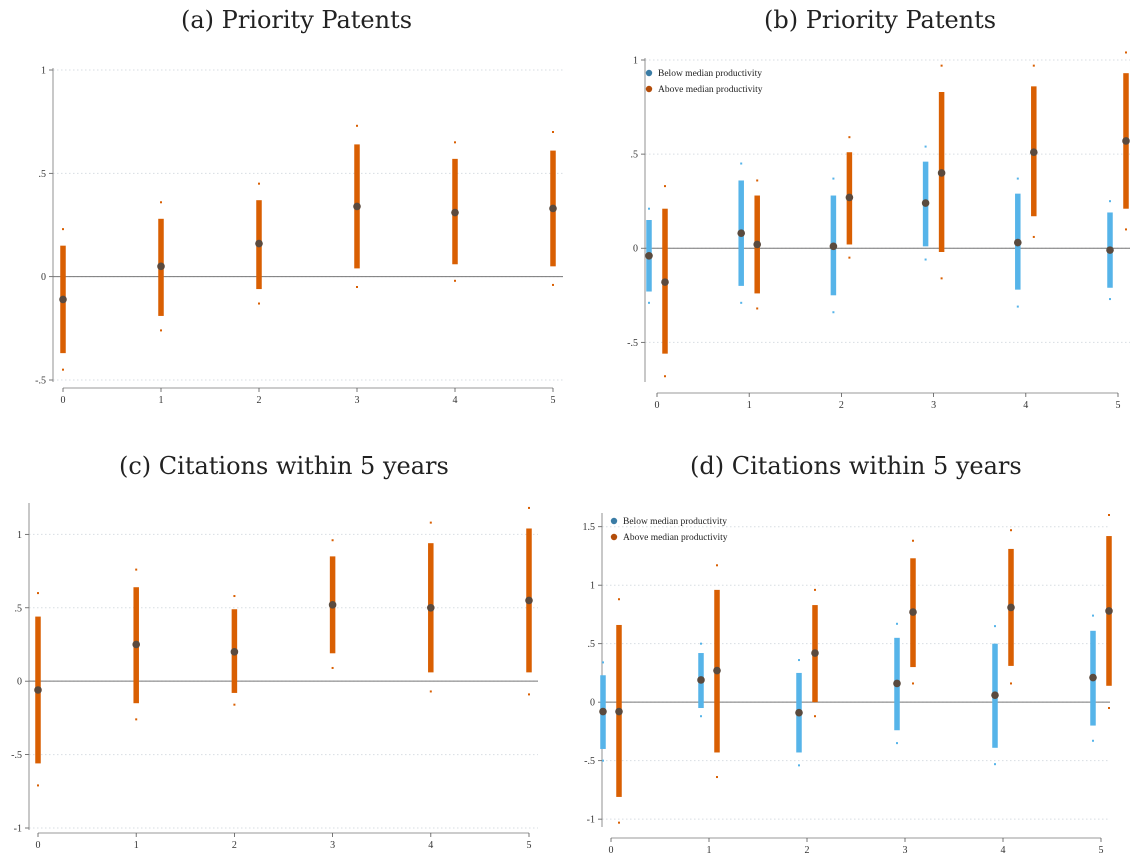 The height and width of the screenshot is (855, 1146). What do you see at coordinates (856, 466) in the screenshot?
I see `panel-title: (d) Citations within 5 years` at bounding box center [856, 466].